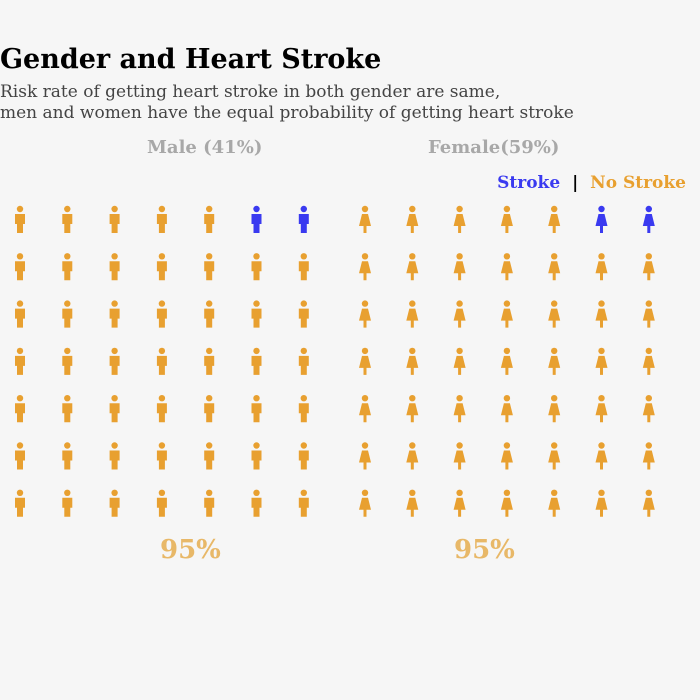 The image size is (700, 700). I want to click on legend: Stroke | No Stroke, so click(591, 183).